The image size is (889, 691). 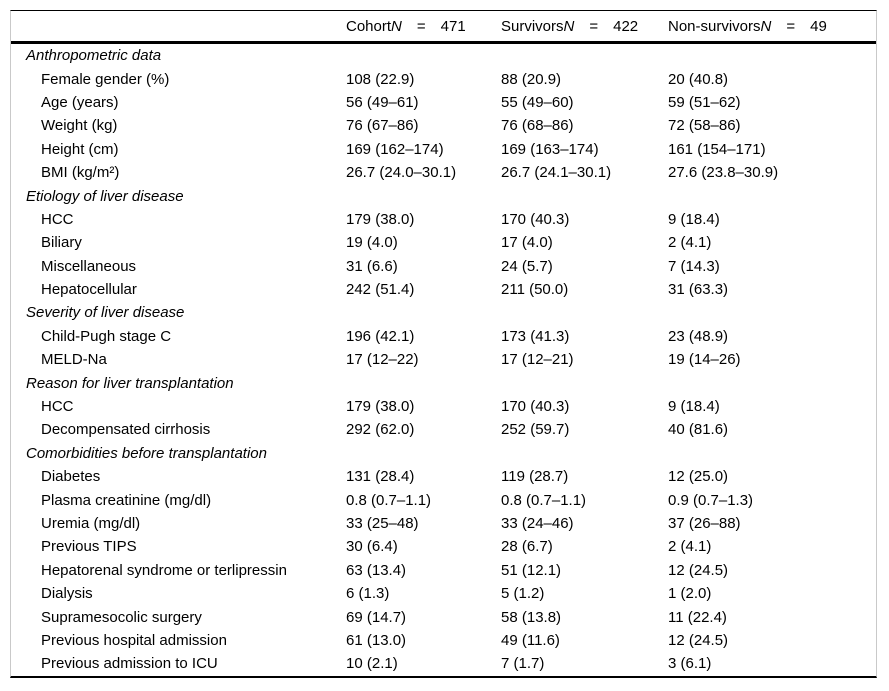 I want to click on cell-value: 196 (42.1), so click(x=380, y=336).